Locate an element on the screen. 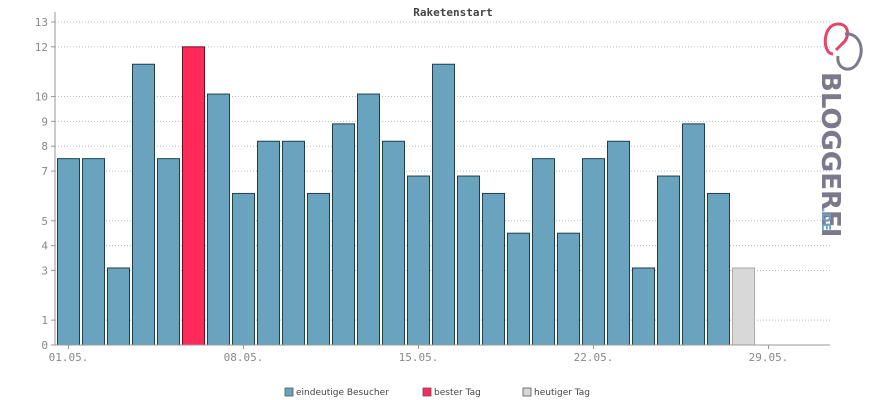 The height and width of the screenshot is (400, 870). y-tick-label: 9 is located at coordinates (44, 121).